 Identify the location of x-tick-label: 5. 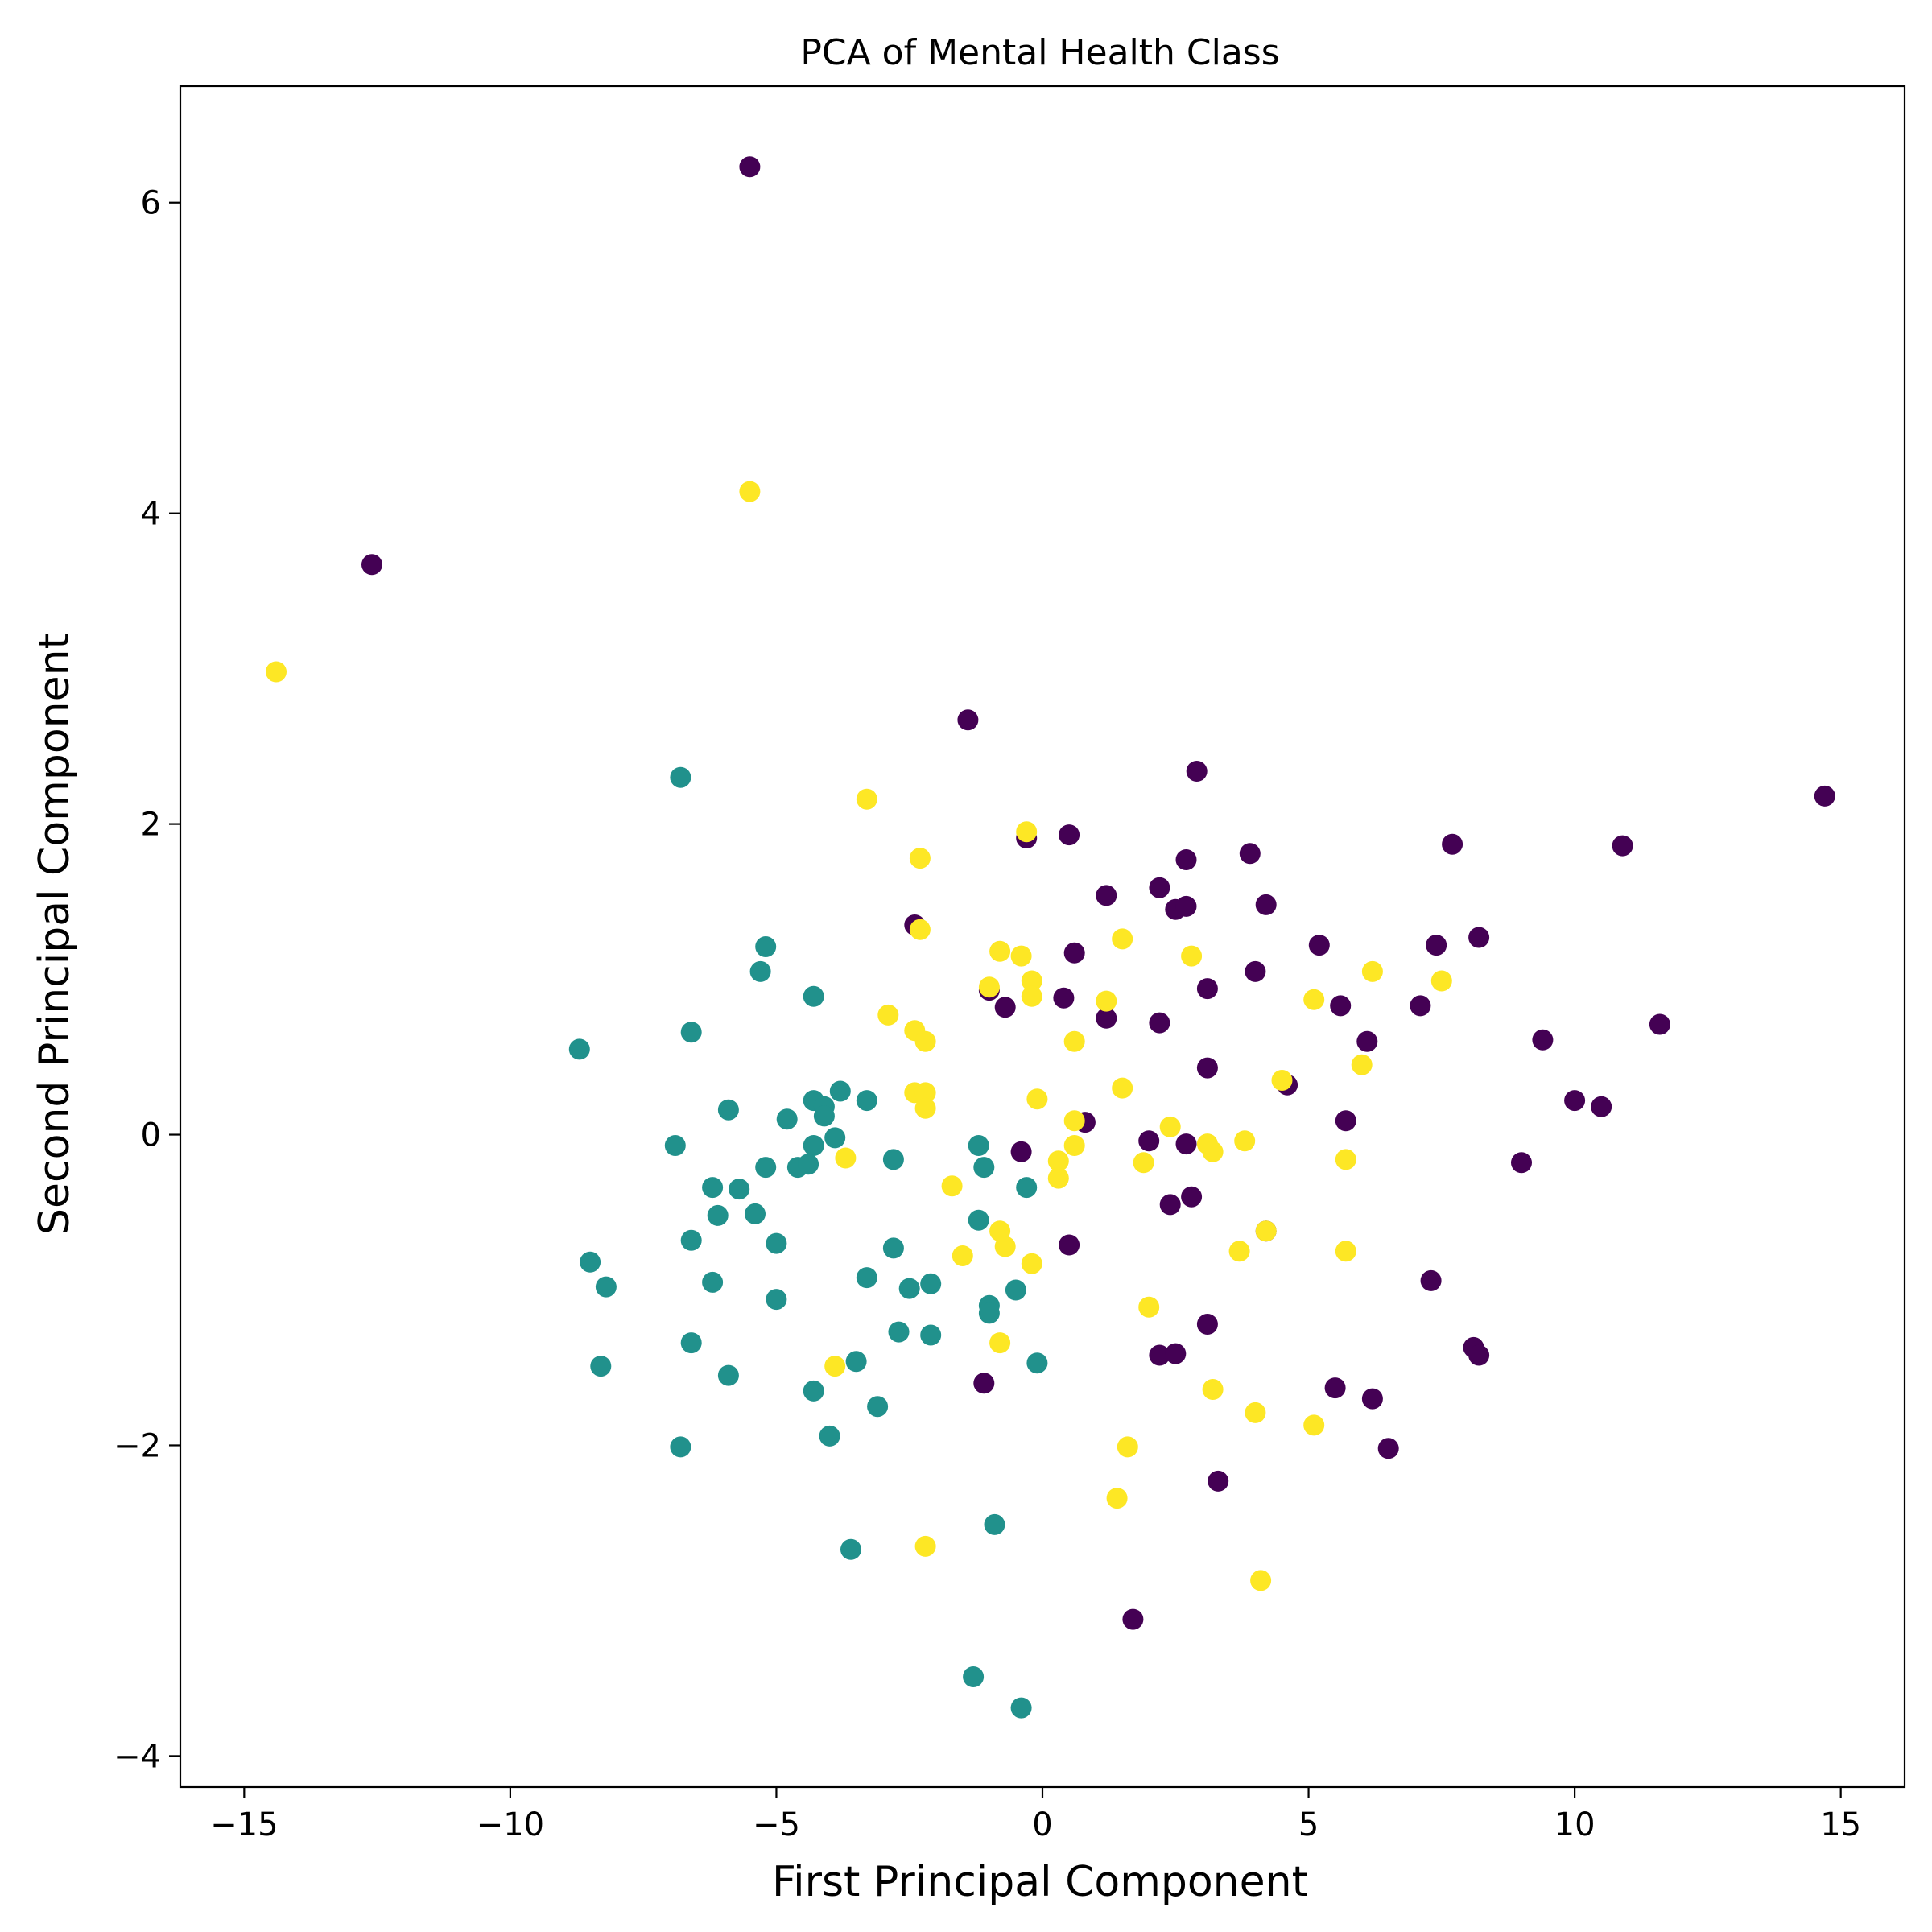
(1308, 1824).